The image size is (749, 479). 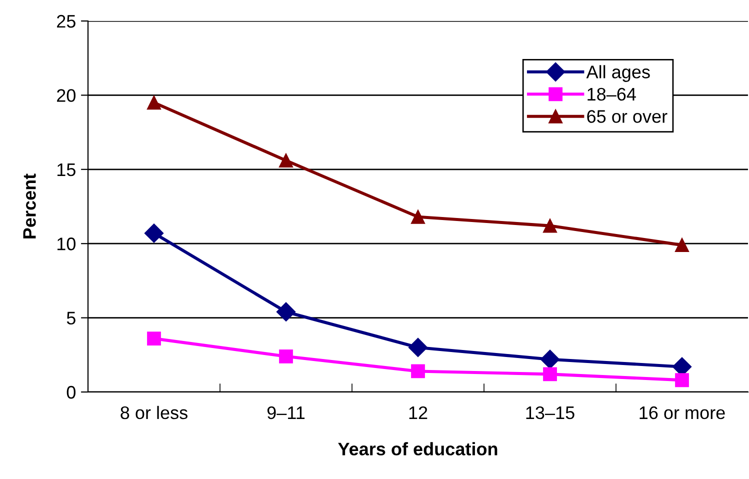 I want to click on legend-label: 18–64, so click(x=612, y=94).